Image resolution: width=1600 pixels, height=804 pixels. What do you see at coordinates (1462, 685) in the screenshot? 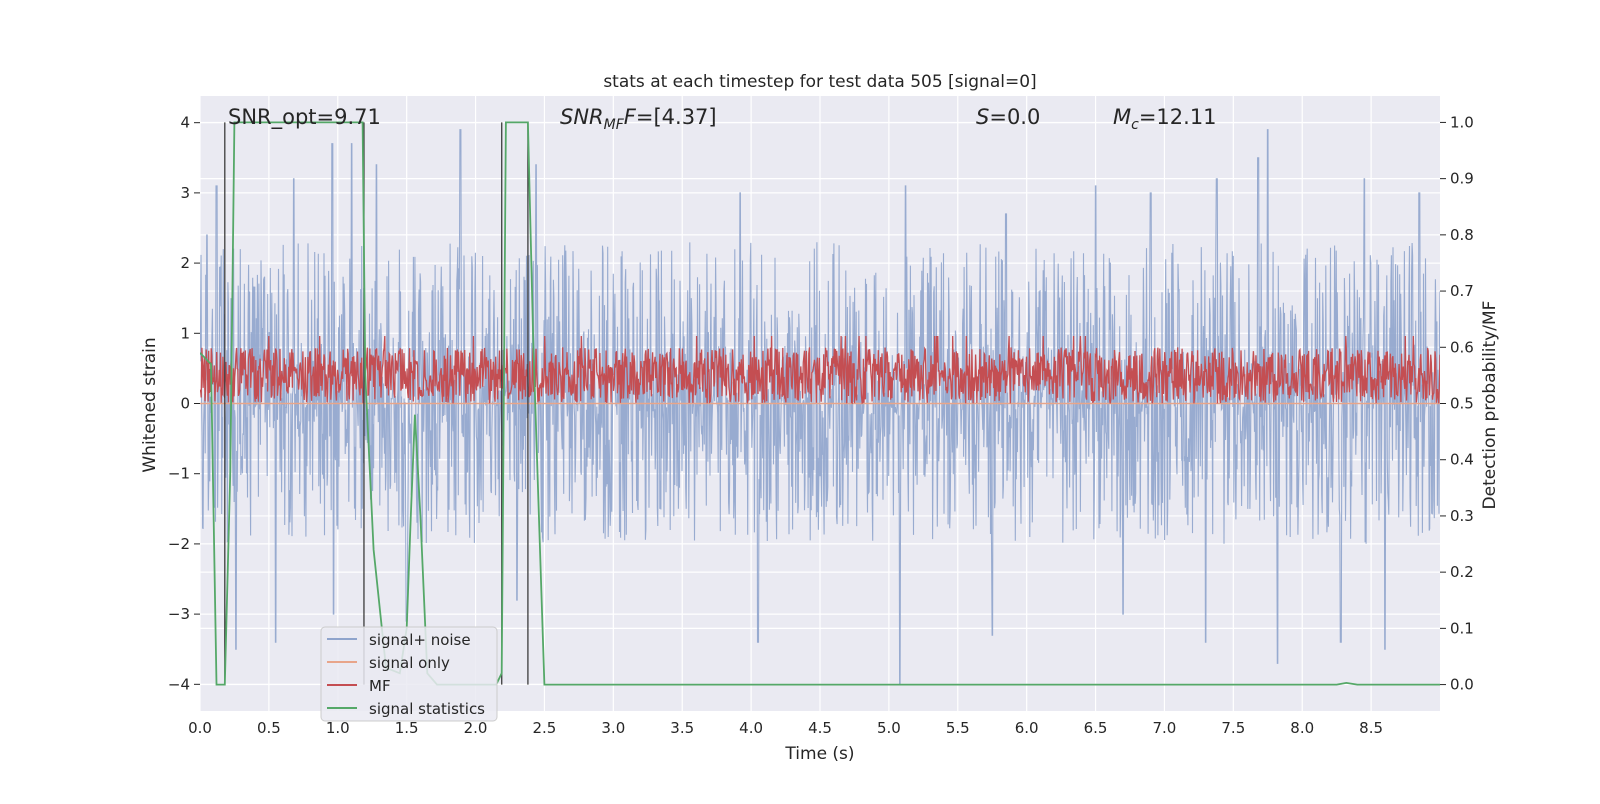
I see `right-tick-label: 0.0` at bounding box center [1462, 685].